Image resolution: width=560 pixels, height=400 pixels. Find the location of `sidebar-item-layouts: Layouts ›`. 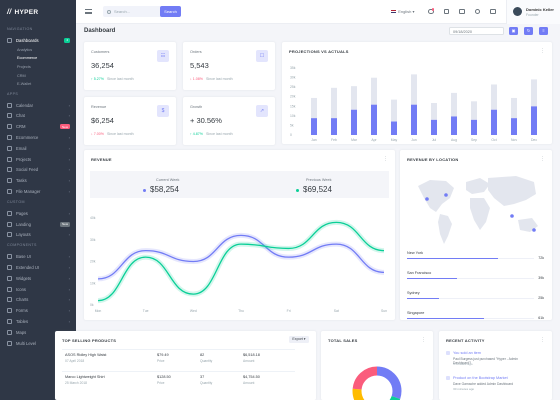

sidebar-item-layouts: Layouts › is located at coordinates (38, 235).